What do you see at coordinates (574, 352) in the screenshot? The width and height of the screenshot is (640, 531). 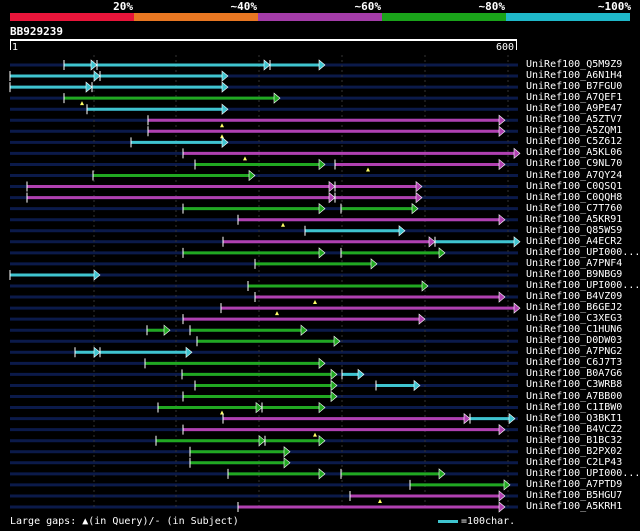 I see `hit-label: UniRef100_A7PNG2` at bounding box center [574, 352].